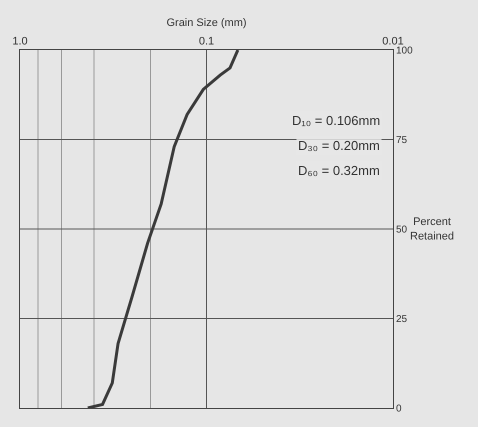  Describe the element at coordinates (432, 229) in the screenshot. I see `y-axis-title: Percent Retained` at that location.